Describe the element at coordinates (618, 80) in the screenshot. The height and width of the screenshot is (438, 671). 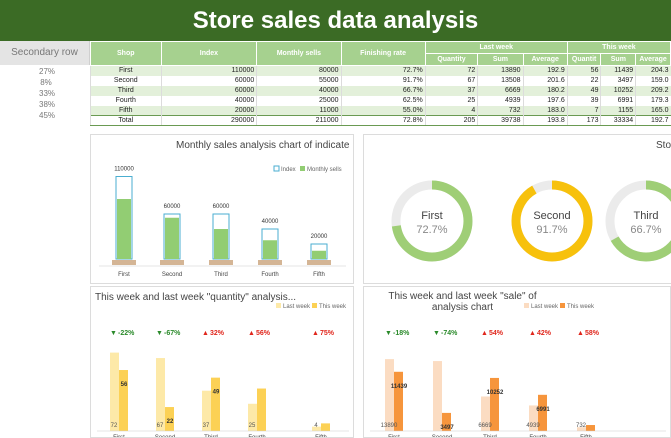
I see `table-cell-ts: 3497` at that location.